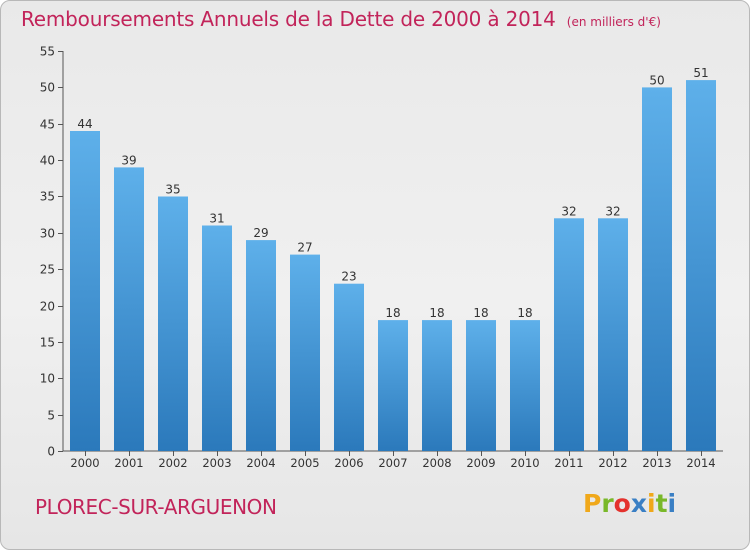 The image size is (750, 550). I want to click on y-tick-label: 15, so click(47, 343).